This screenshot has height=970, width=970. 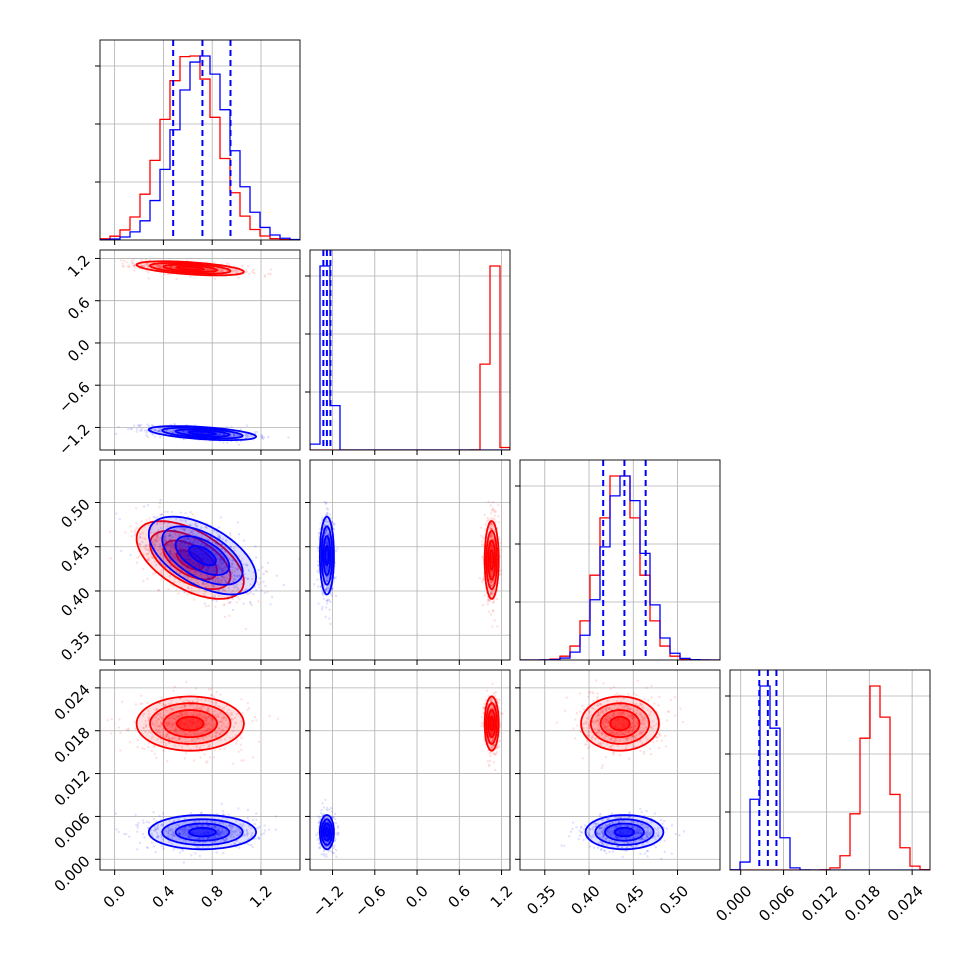 What do you see at coordinates (179, 562) in the screenshot?
I see `panel-r2-c0: 0.350.400.450.50` at bounding box center [179, 562].